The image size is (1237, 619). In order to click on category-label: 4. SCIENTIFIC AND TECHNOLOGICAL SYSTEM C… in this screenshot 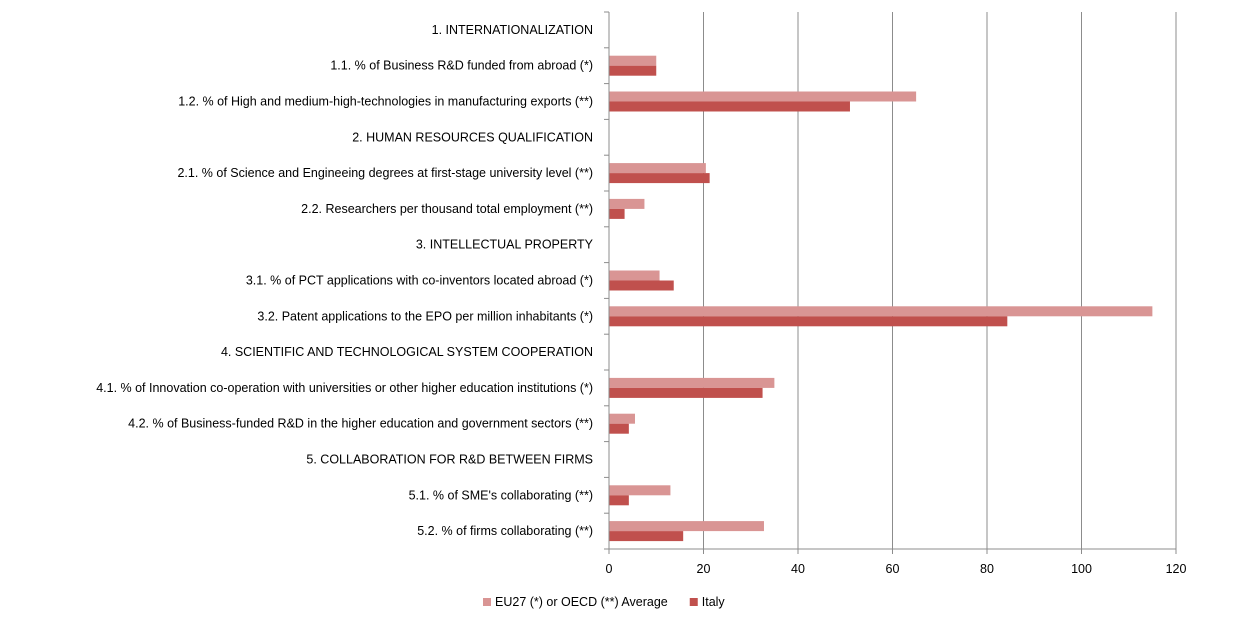, I will do `click(407, 352)`.